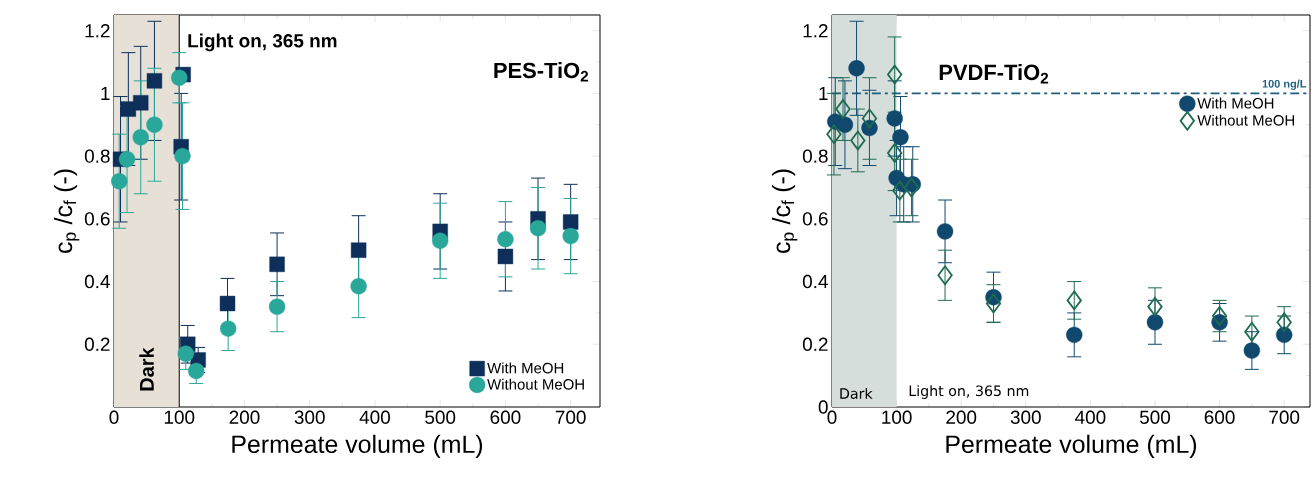 The image size is (1313, 496). I want to click on text: PES-TiO$_{2}$, so click(541, 72).